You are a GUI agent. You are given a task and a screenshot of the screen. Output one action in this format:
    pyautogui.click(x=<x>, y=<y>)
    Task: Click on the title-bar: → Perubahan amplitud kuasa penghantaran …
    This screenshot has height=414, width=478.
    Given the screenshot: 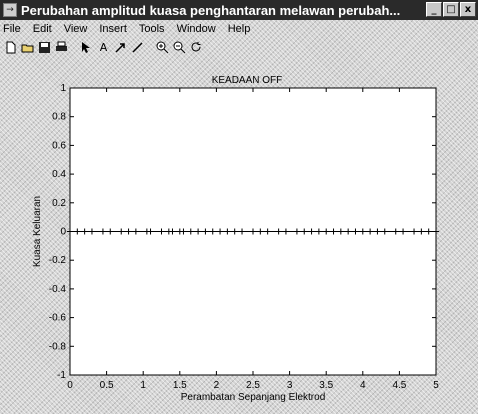 What is the action you would take?
    pyautogui.click(x=239, y=10)
    